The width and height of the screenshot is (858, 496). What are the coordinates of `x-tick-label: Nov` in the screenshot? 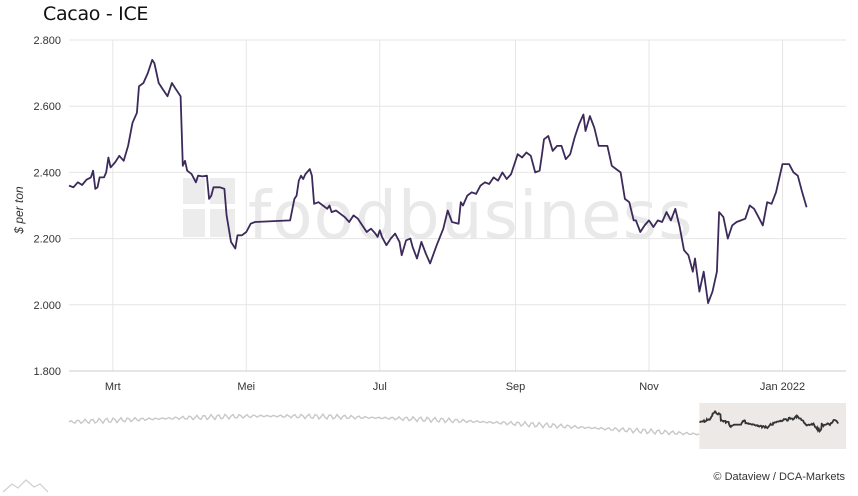 It's located at (649, 387).